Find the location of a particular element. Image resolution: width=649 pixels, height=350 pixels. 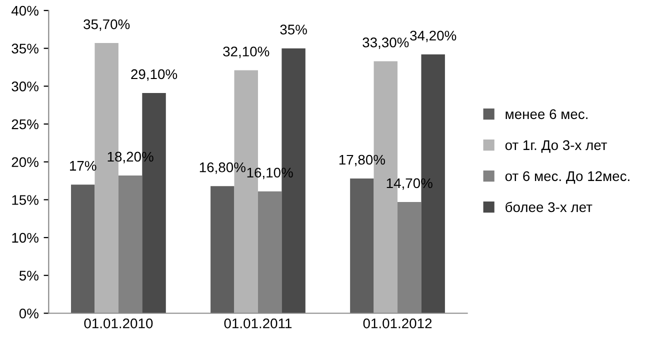

data-label: 32,10% is located at coordinates (246, 52).